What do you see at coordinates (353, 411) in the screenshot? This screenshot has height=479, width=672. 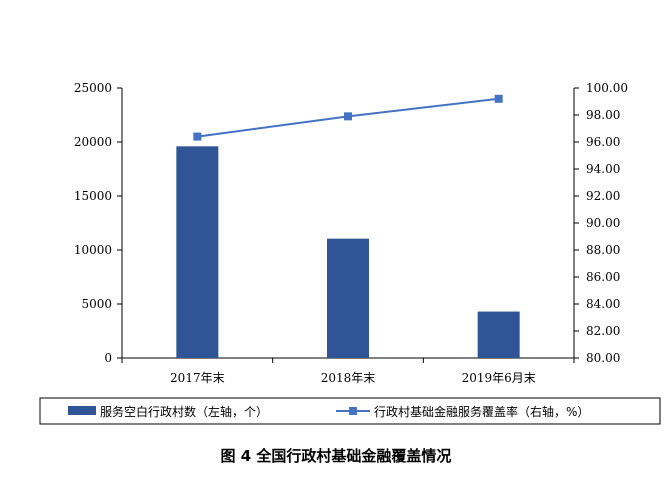 I see `legend-line-marker` at bounding box center [353, 411].